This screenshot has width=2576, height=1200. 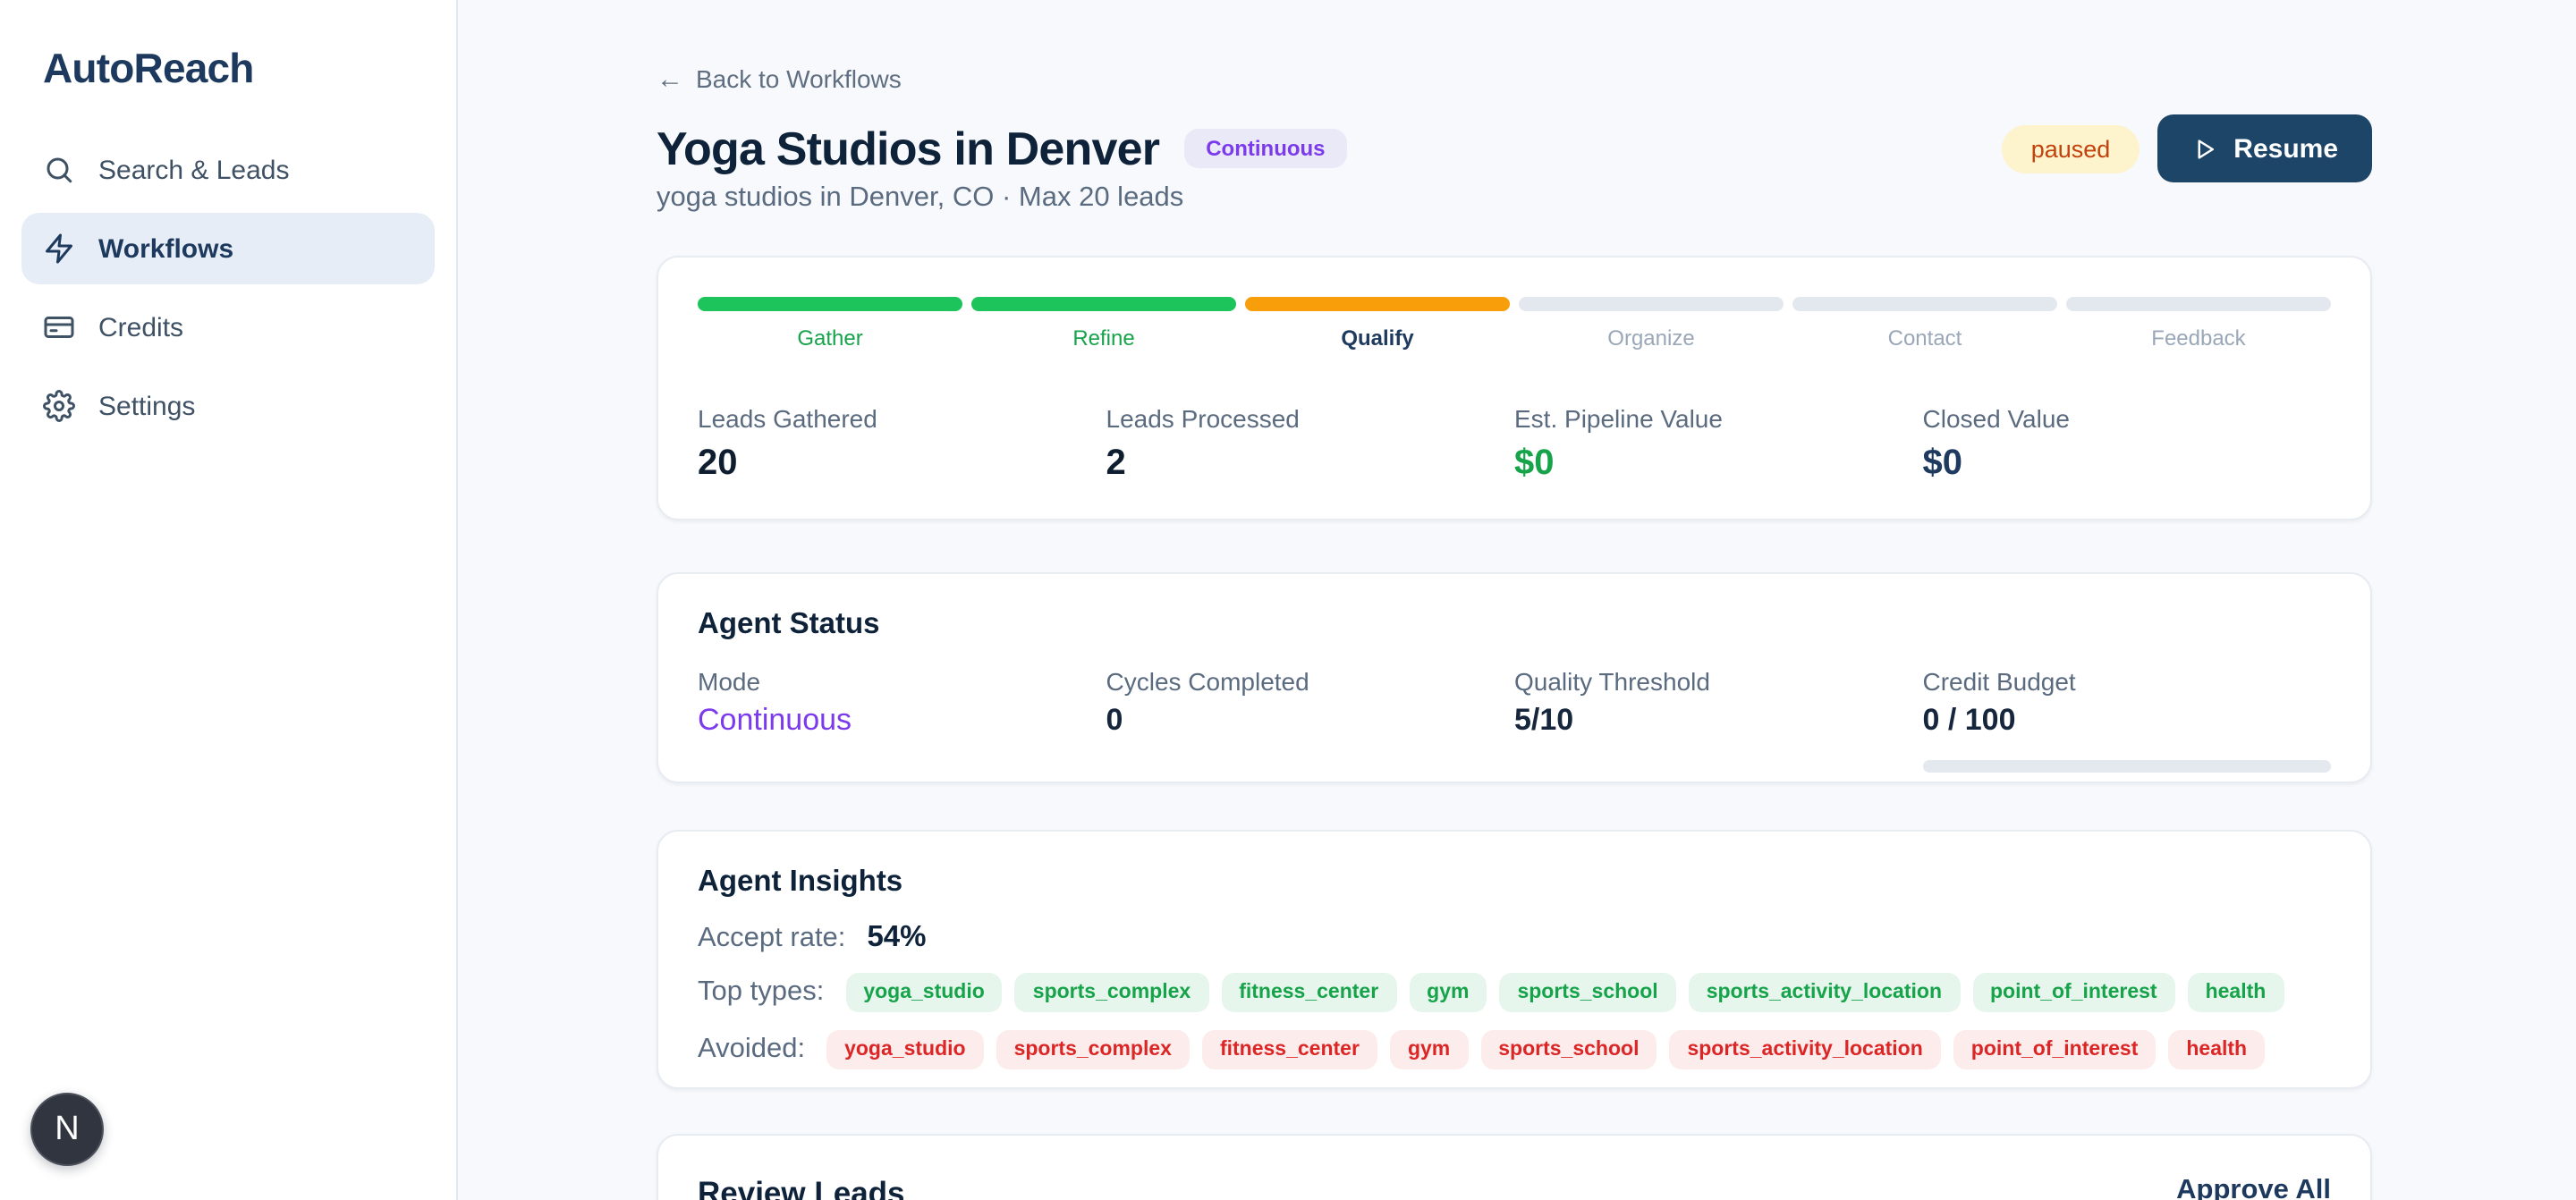 I want to click on page-title: Yoga Studios in Denver, so click(x=908, y=148).